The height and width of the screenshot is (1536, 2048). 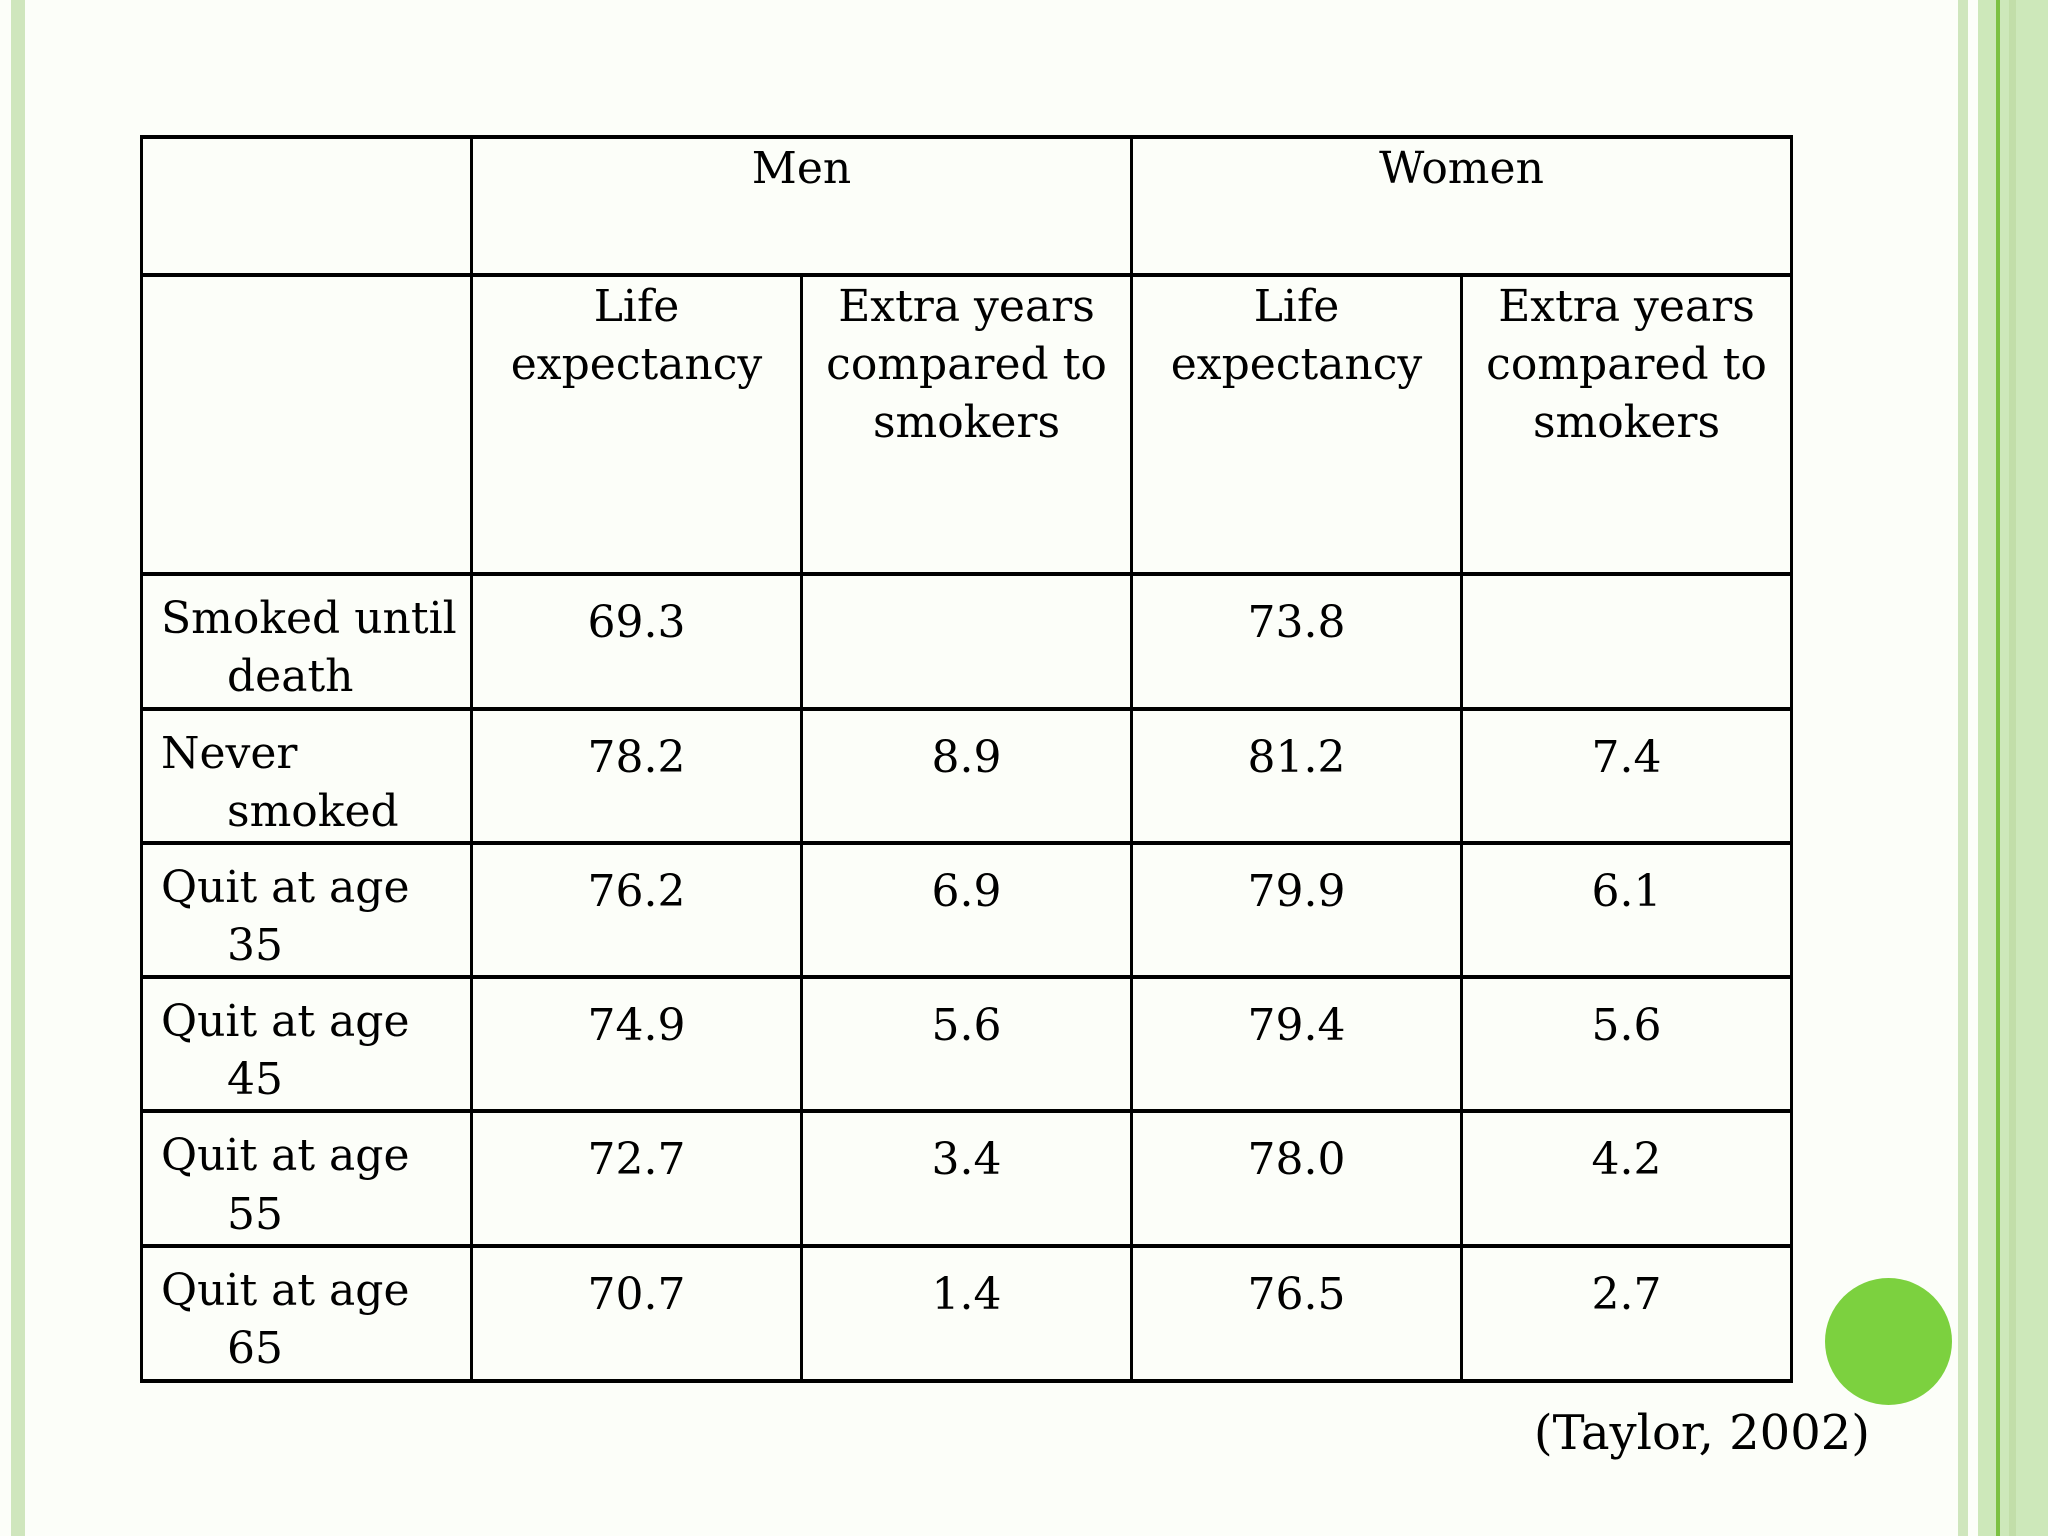 What do you see at coordinates (306, 1313) in the screenshot?
I see `row-label: Quit at age 65` at bounding box center [306, 1313].